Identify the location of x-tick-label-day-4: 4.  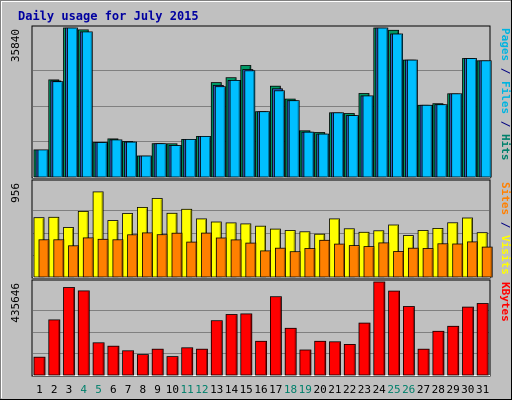
(83, 389).